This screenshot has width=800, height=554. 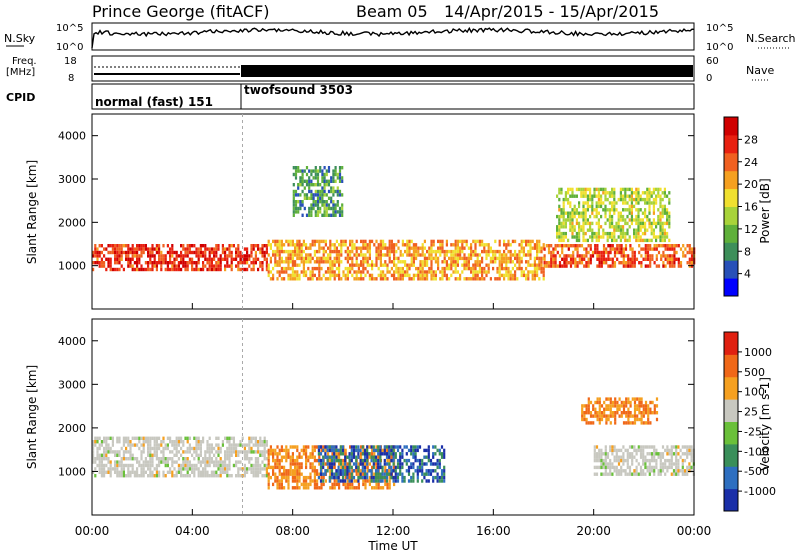 What do you see at coordinates (393, 531) in the screenshot?
I see `x-tick-label: 12:00` at bounding box center [393, 531].